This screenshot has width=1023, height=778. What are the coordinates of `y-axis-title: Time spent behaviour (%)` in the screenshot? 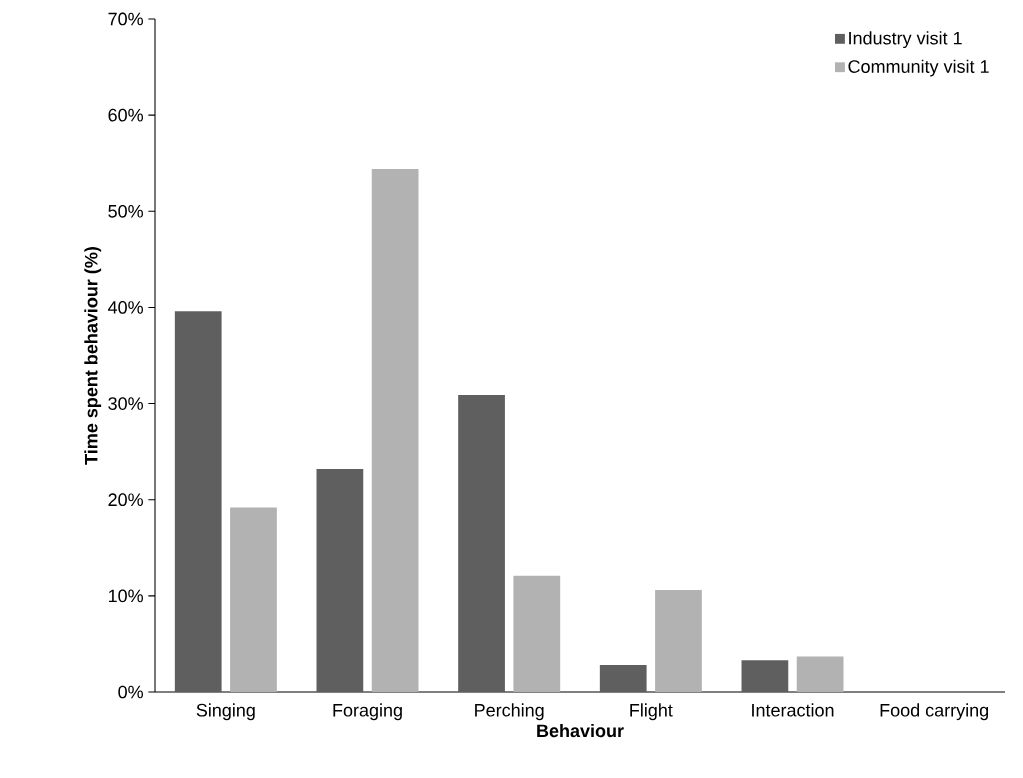 It's located at (93, 356).